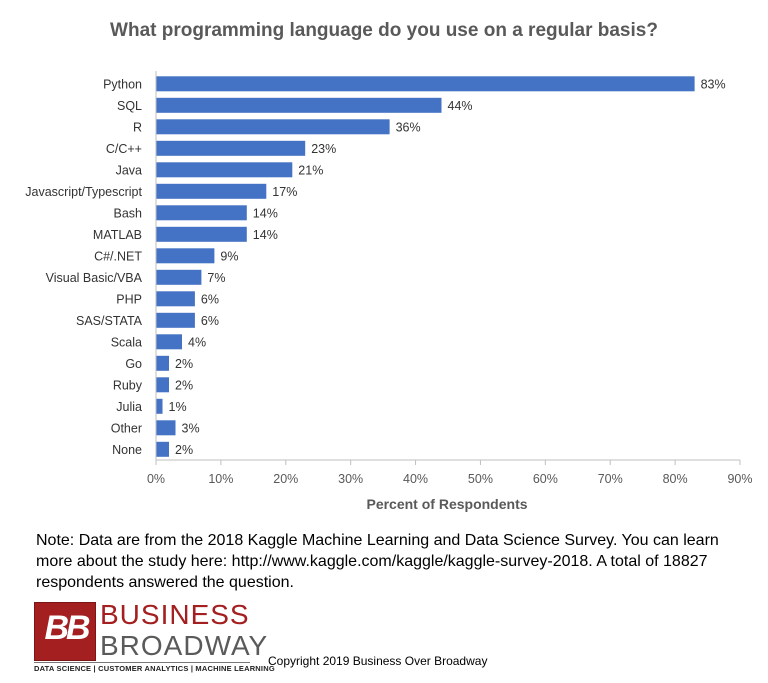  I want to click on data-label-11: 6%, so click(210, 321).